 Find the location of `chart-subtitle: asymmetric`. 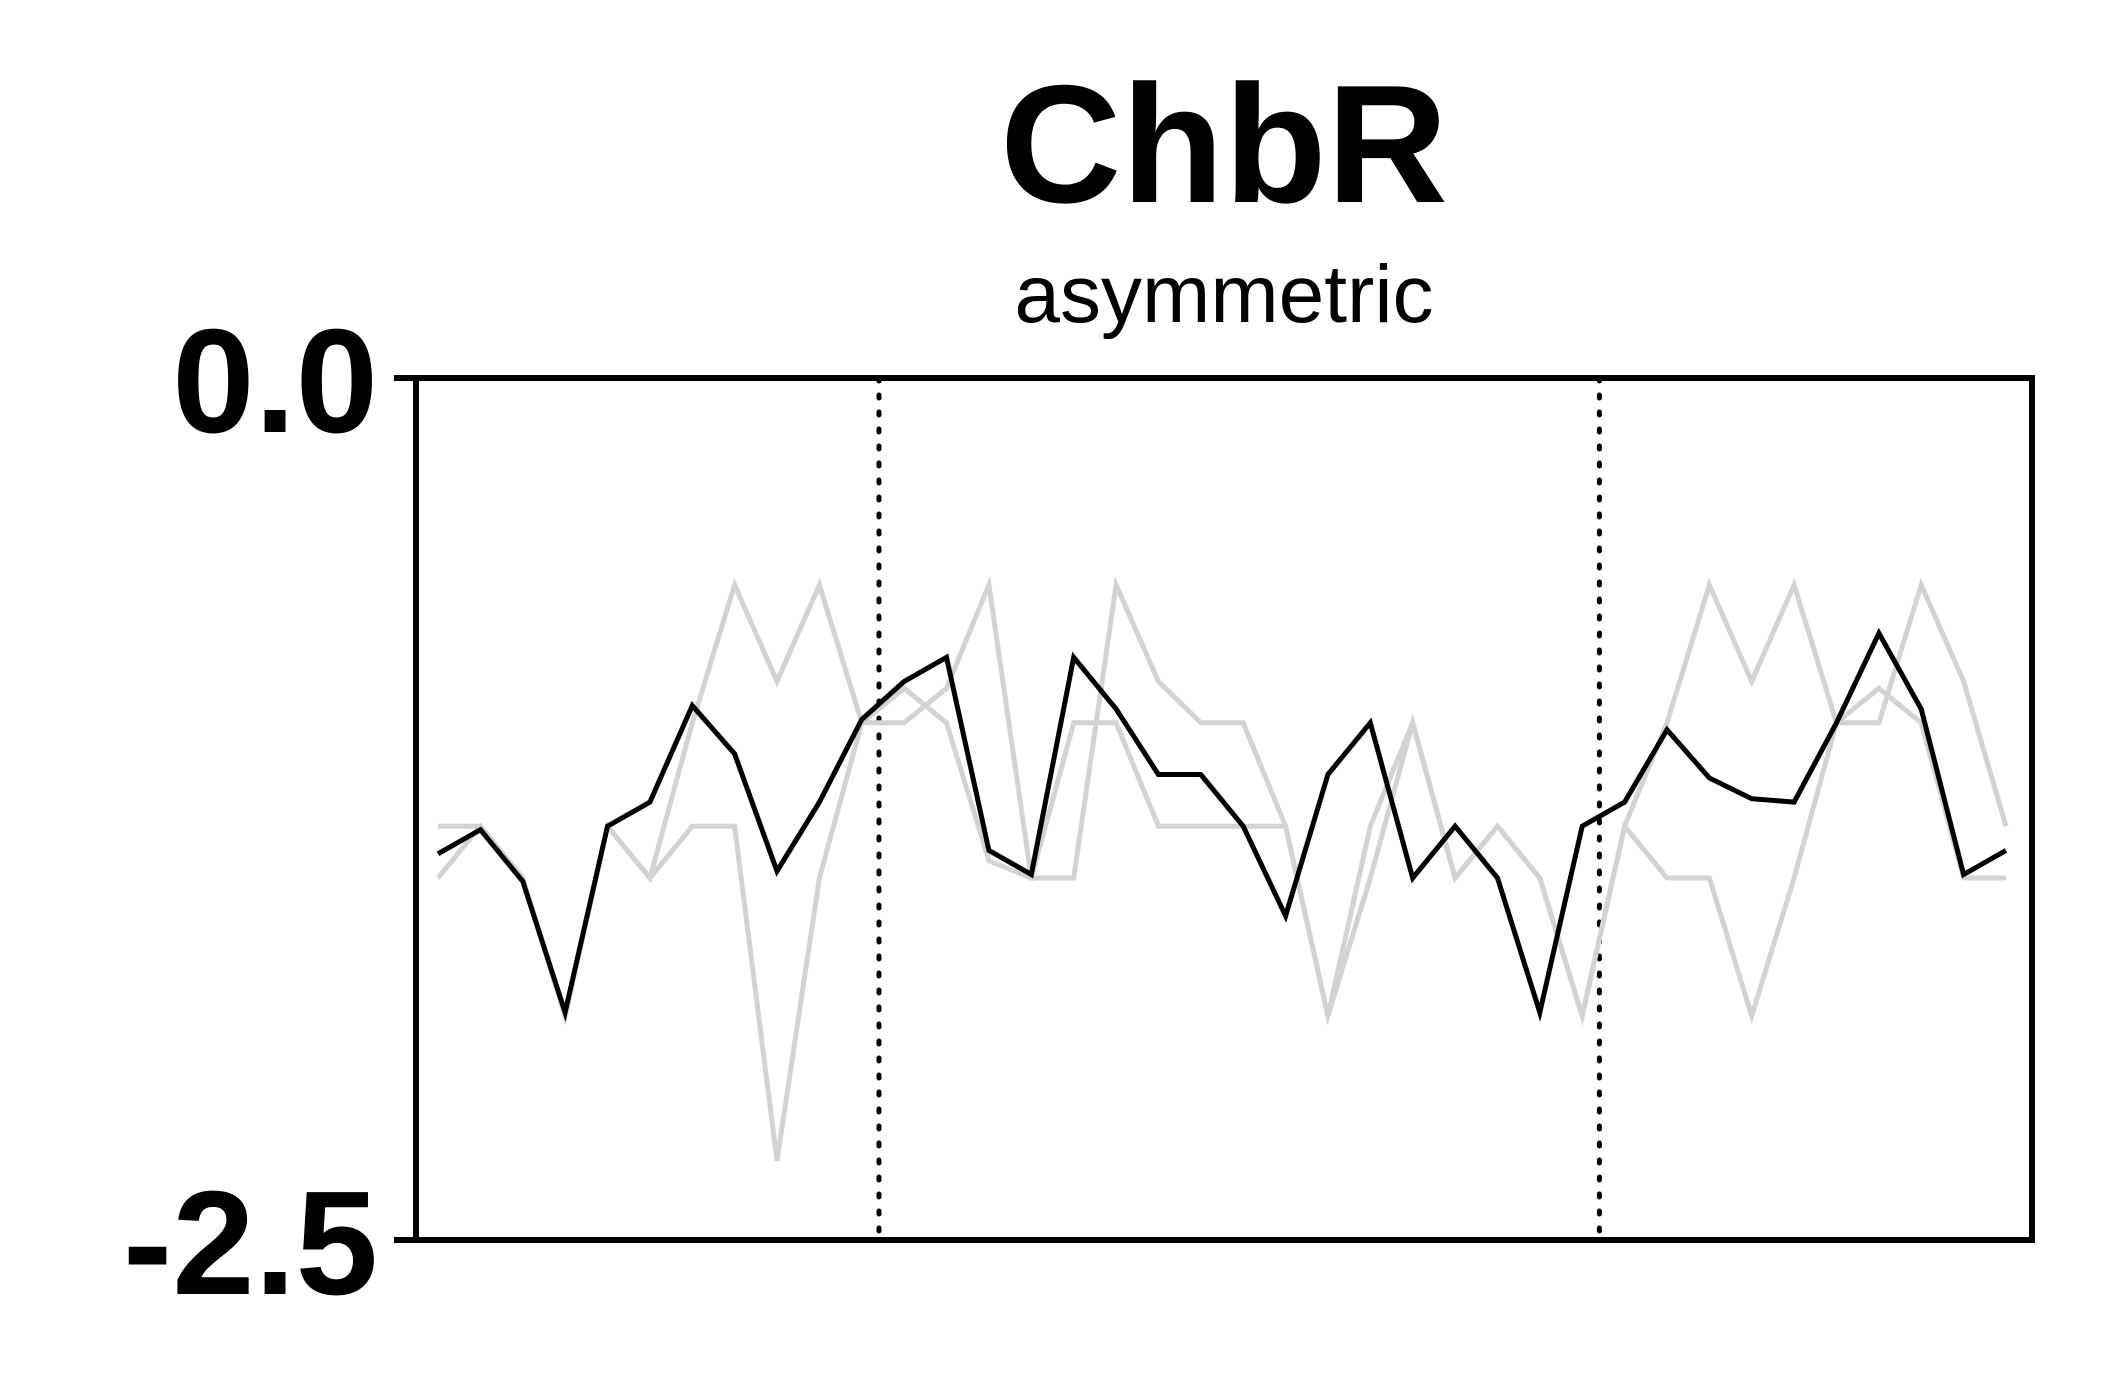

chart-subtitle: asymmetric is located at coordinates (1223, 294).